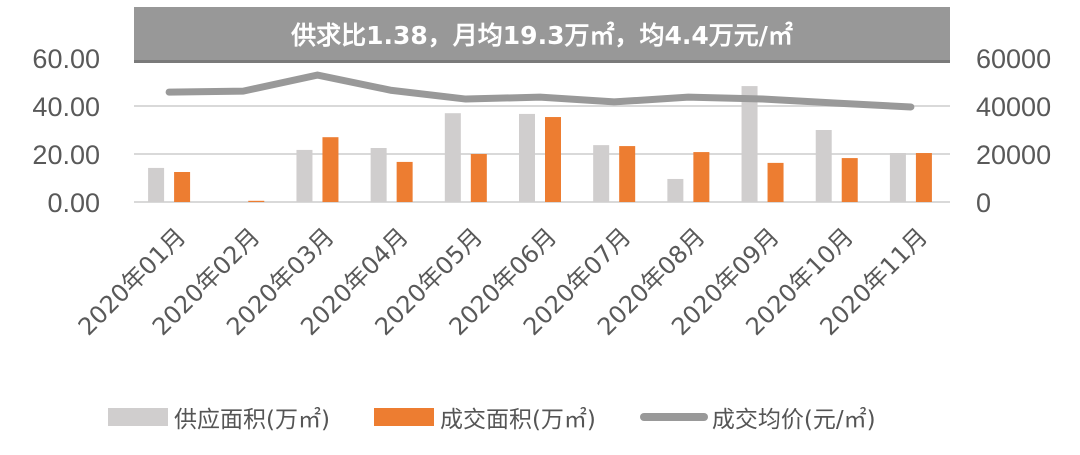  I want to click on y-right-tick: 20000, so click(1013, 155).